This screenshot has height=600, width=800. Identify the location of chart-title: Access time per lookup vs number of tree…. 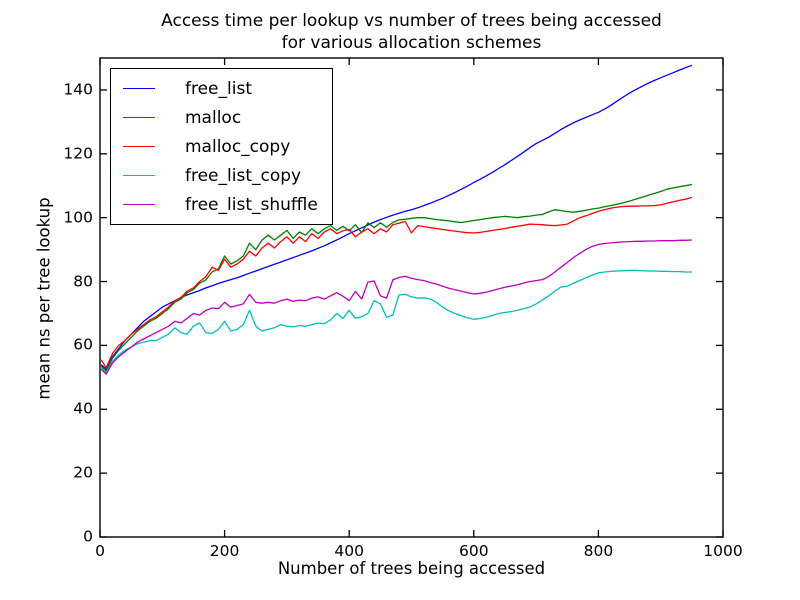
(411, 32).